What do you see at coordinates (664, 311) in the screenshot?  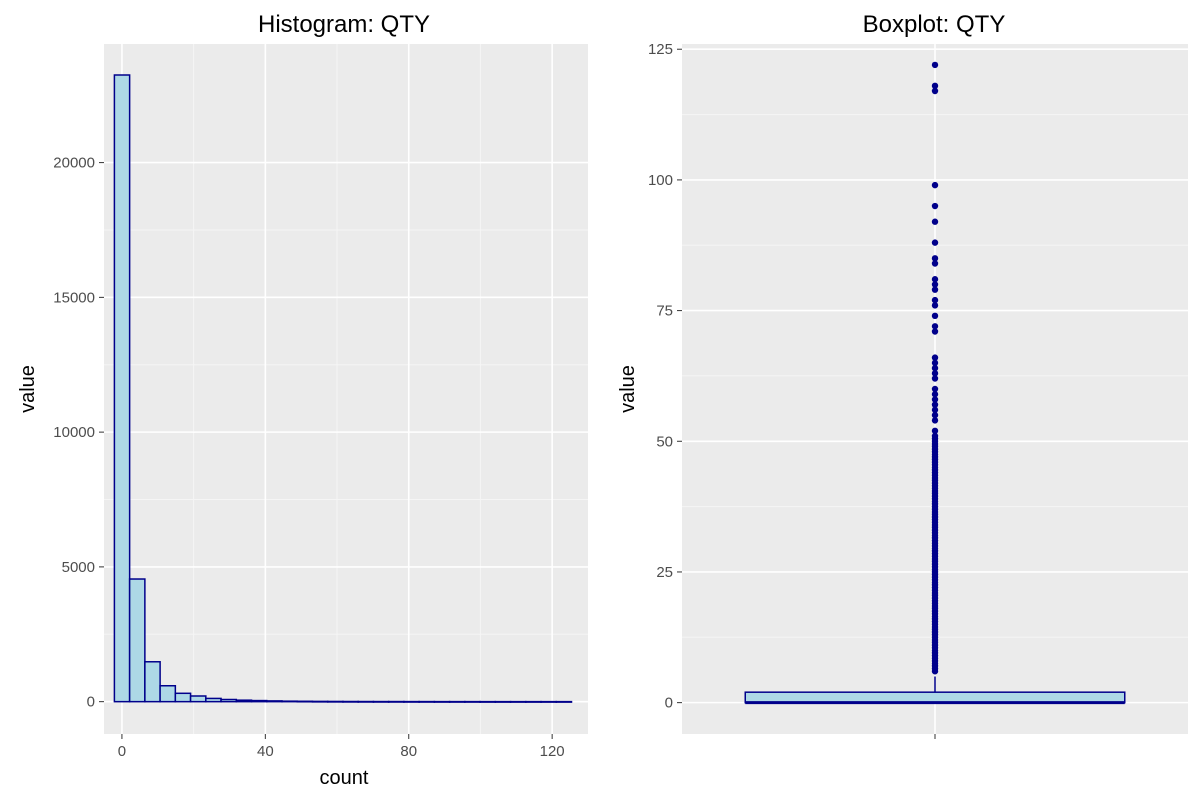 I see `boxplot-y-tick-label: 75` at bounding box center [664, 311].